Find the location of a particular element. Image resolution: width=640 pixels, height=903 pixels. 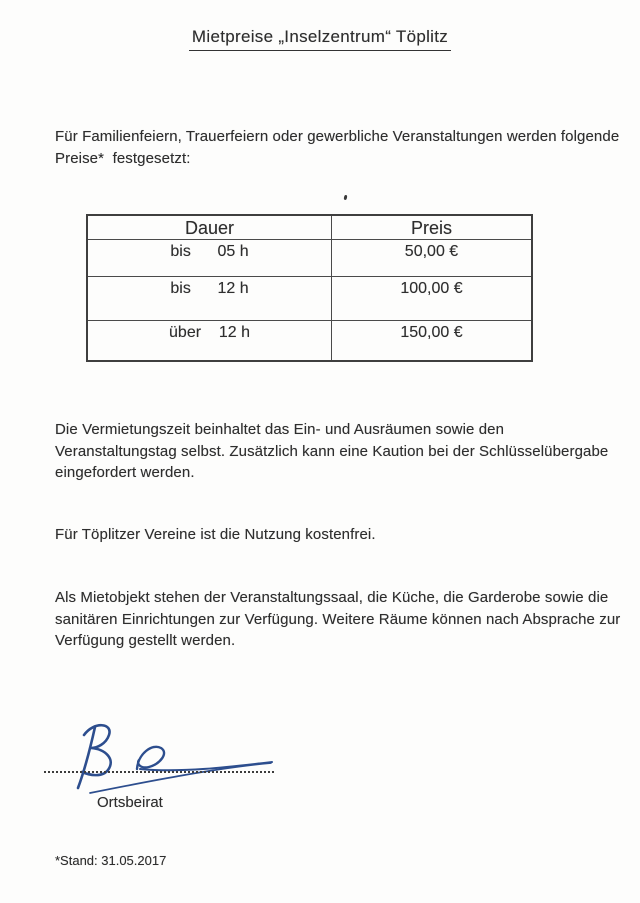

cell-dauer: bis 05 h is located at coordinates (210, 258).